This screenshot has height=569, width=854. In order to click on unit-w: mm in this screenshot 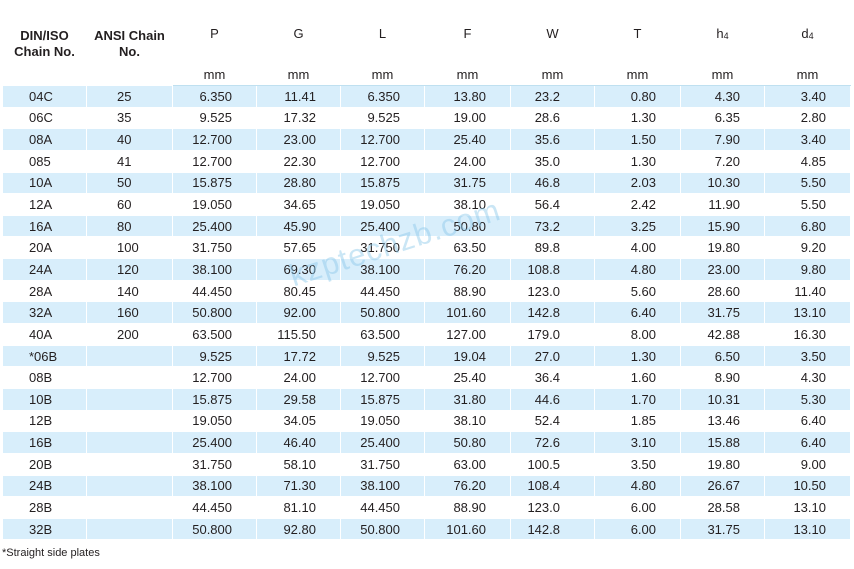, I will do `click(552, 74)`.